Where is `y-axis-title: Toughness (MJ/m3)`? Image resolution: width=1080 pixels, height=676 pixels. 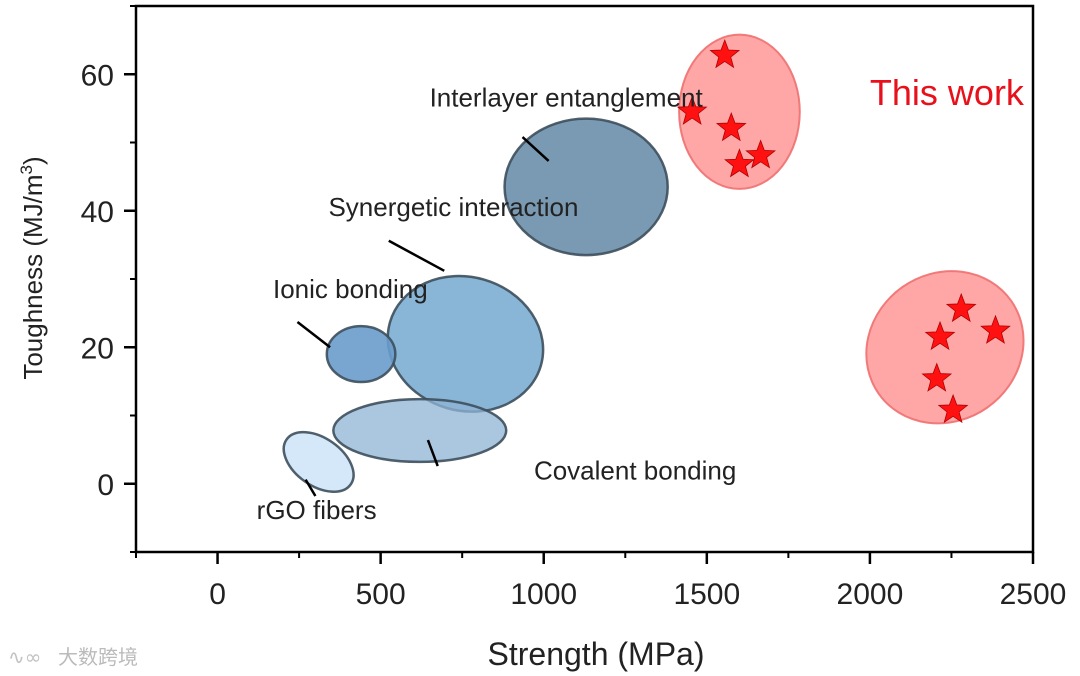
y-axis-title: Toughness (MJ/m3) is located at coordinates (32, 267).